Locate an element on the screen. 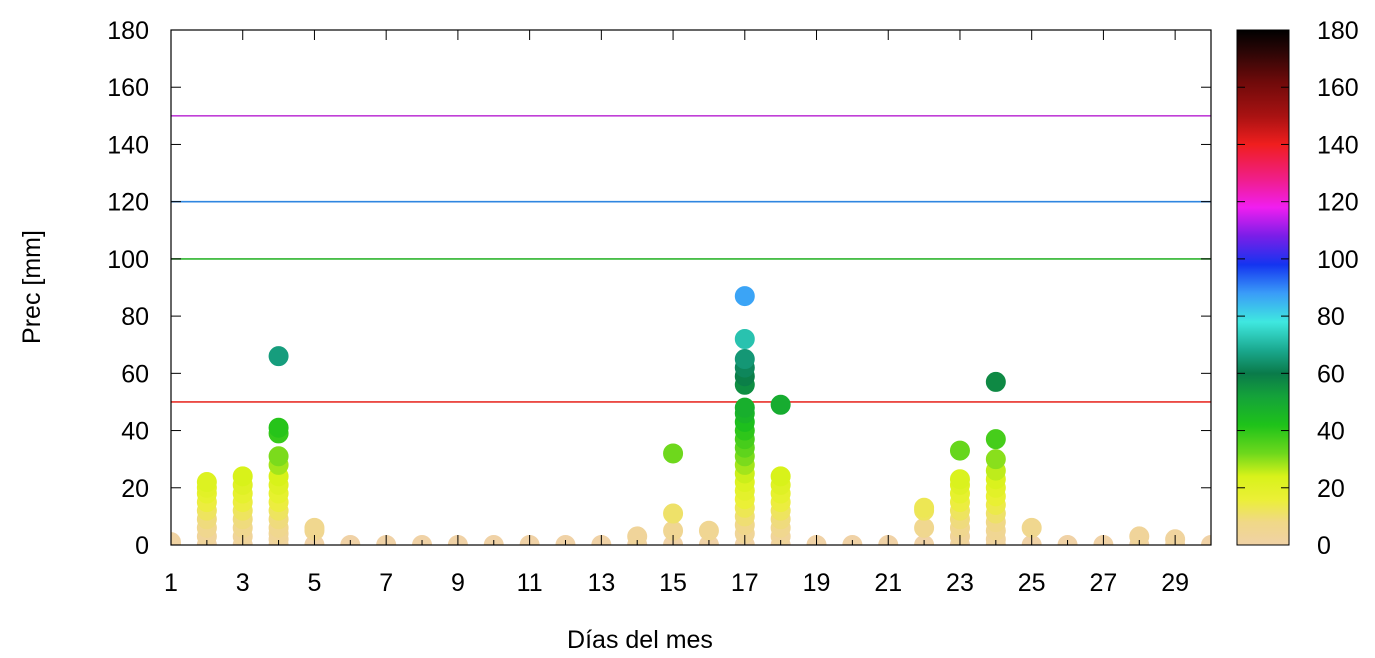 The image size is (1375, 658). colorbar-ticks: 0 20 40 60 80 100 120 140 160 180 is located at coordinates (1298, 288).